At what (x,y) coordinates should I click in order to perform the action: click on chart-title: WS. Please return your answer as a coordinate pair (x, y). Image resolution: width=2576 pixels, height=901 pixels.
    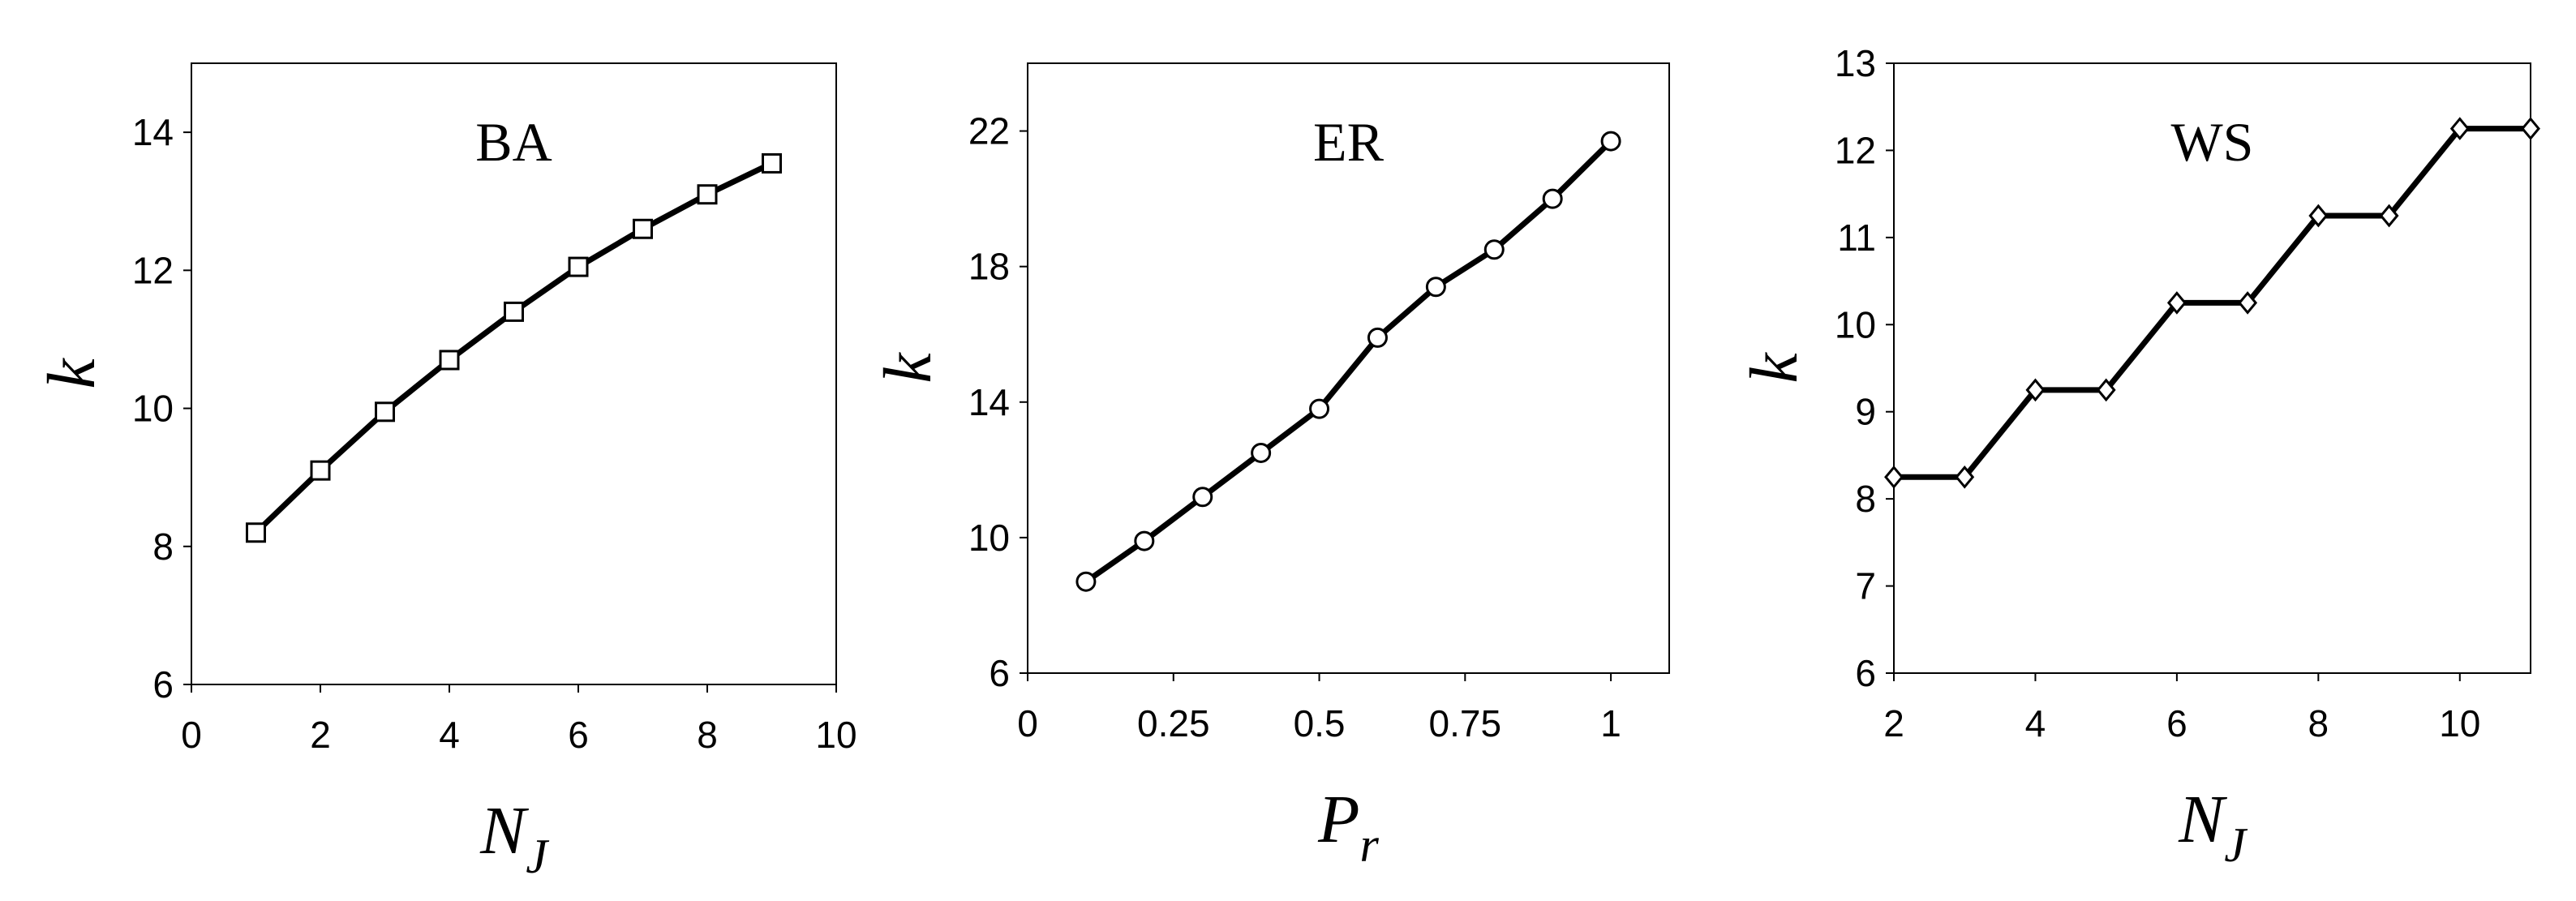
    Looking at the image, I should click on (2212, 142).